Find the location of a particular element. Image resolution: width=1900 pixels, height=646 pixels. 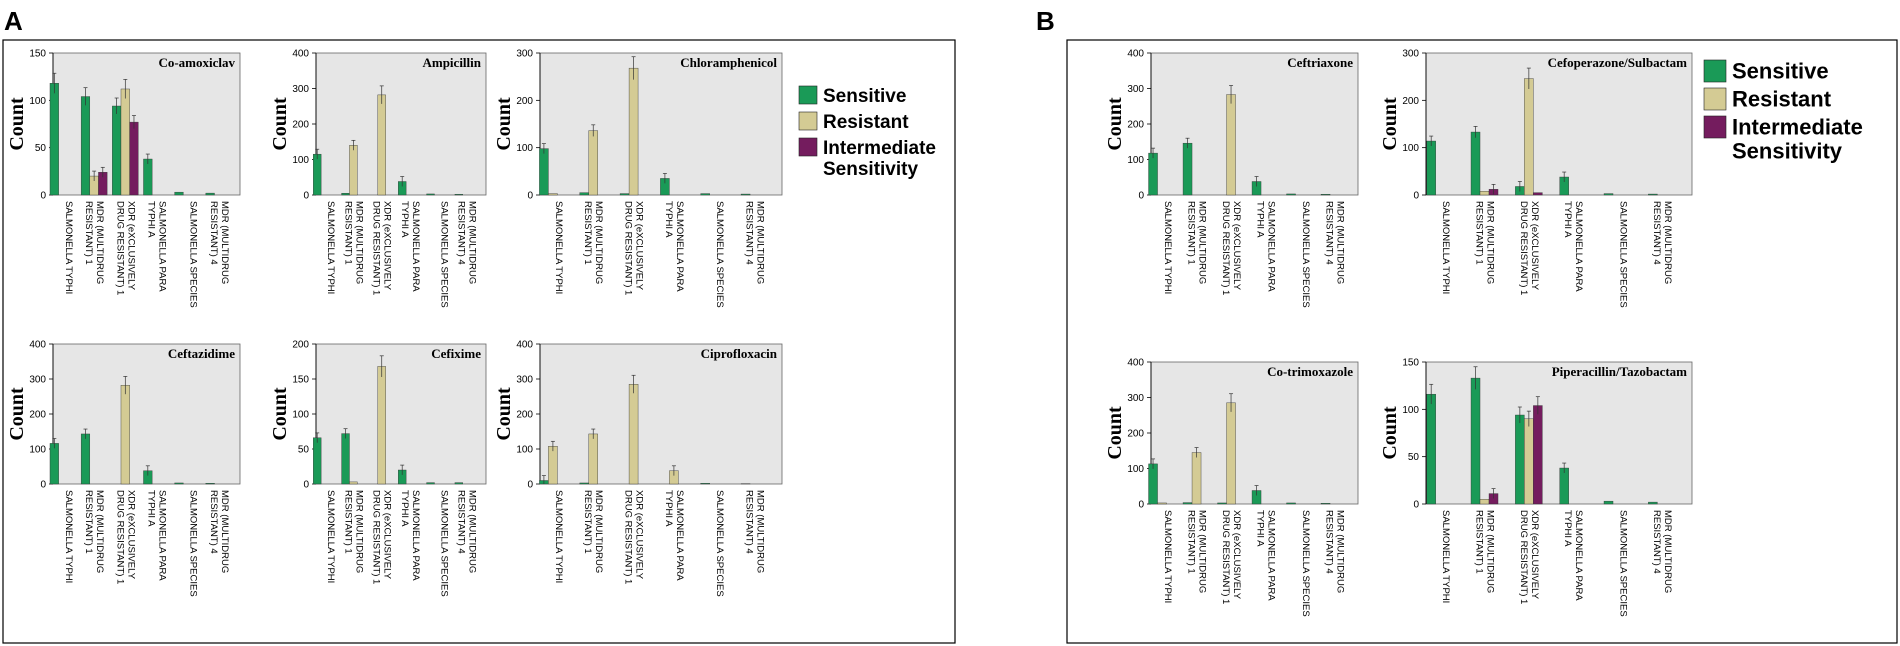

chart-title: Cefixime is located at coordinates (456, 353).